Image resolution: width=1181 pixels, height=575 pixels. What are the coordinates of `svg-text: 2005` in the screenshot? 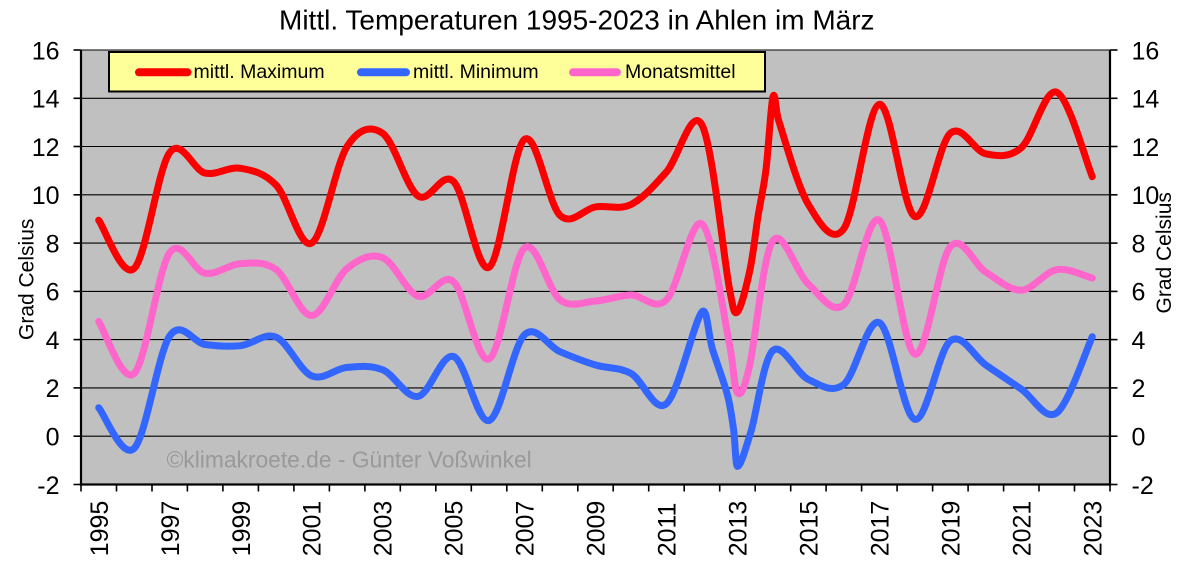 It's located at (455, 529).